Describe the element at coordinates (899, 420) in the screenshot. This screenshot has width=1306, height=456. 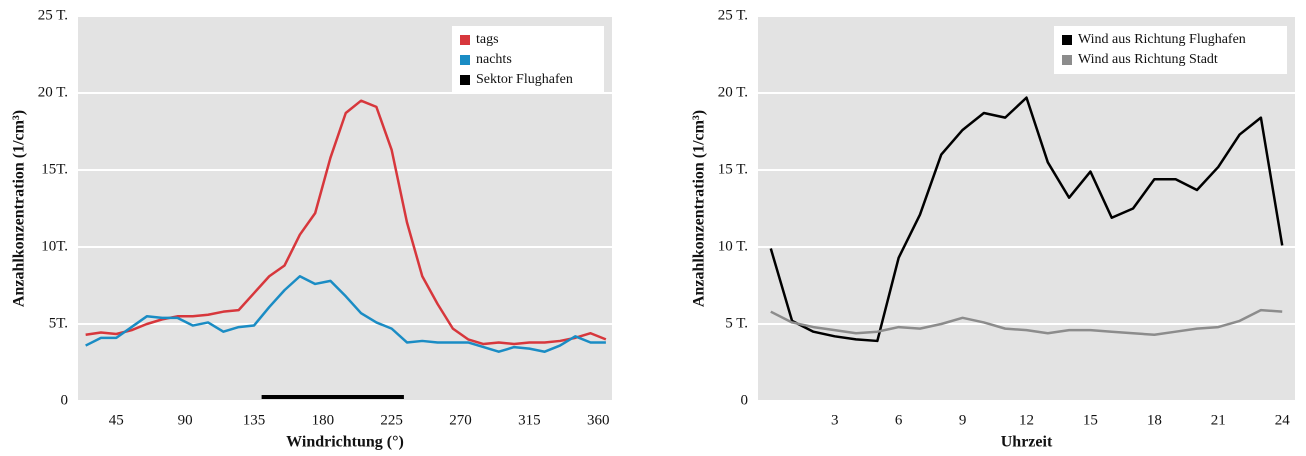
I see `x-tick-label: 6` at that location.